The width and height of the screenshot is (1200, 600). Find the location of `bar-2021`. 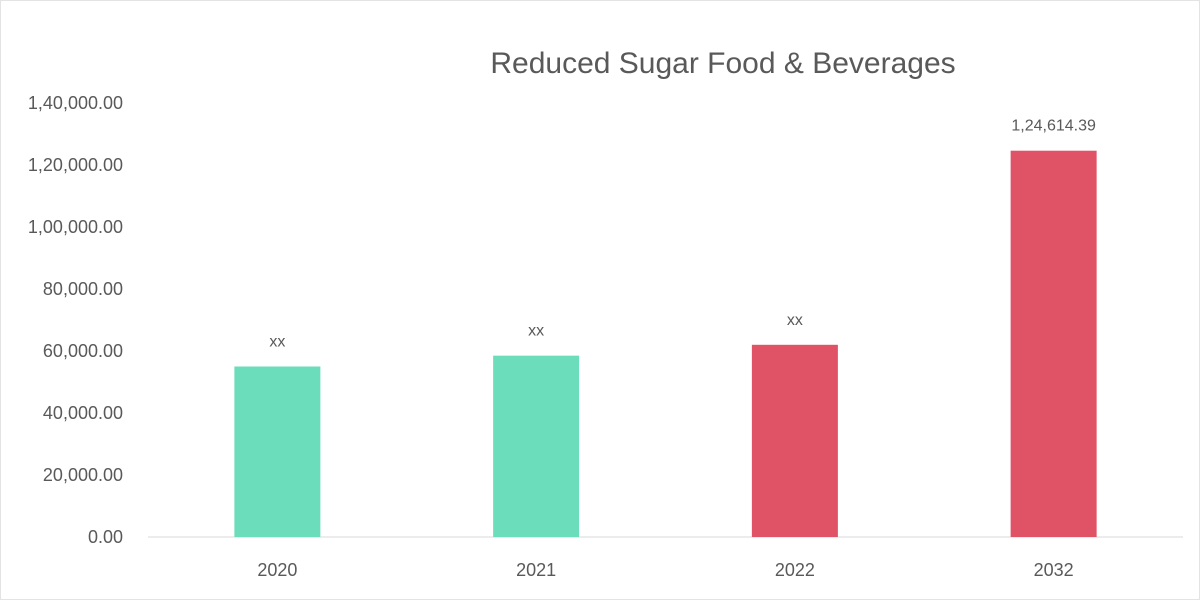

bar-2021 is located at coordinates (536, 446).